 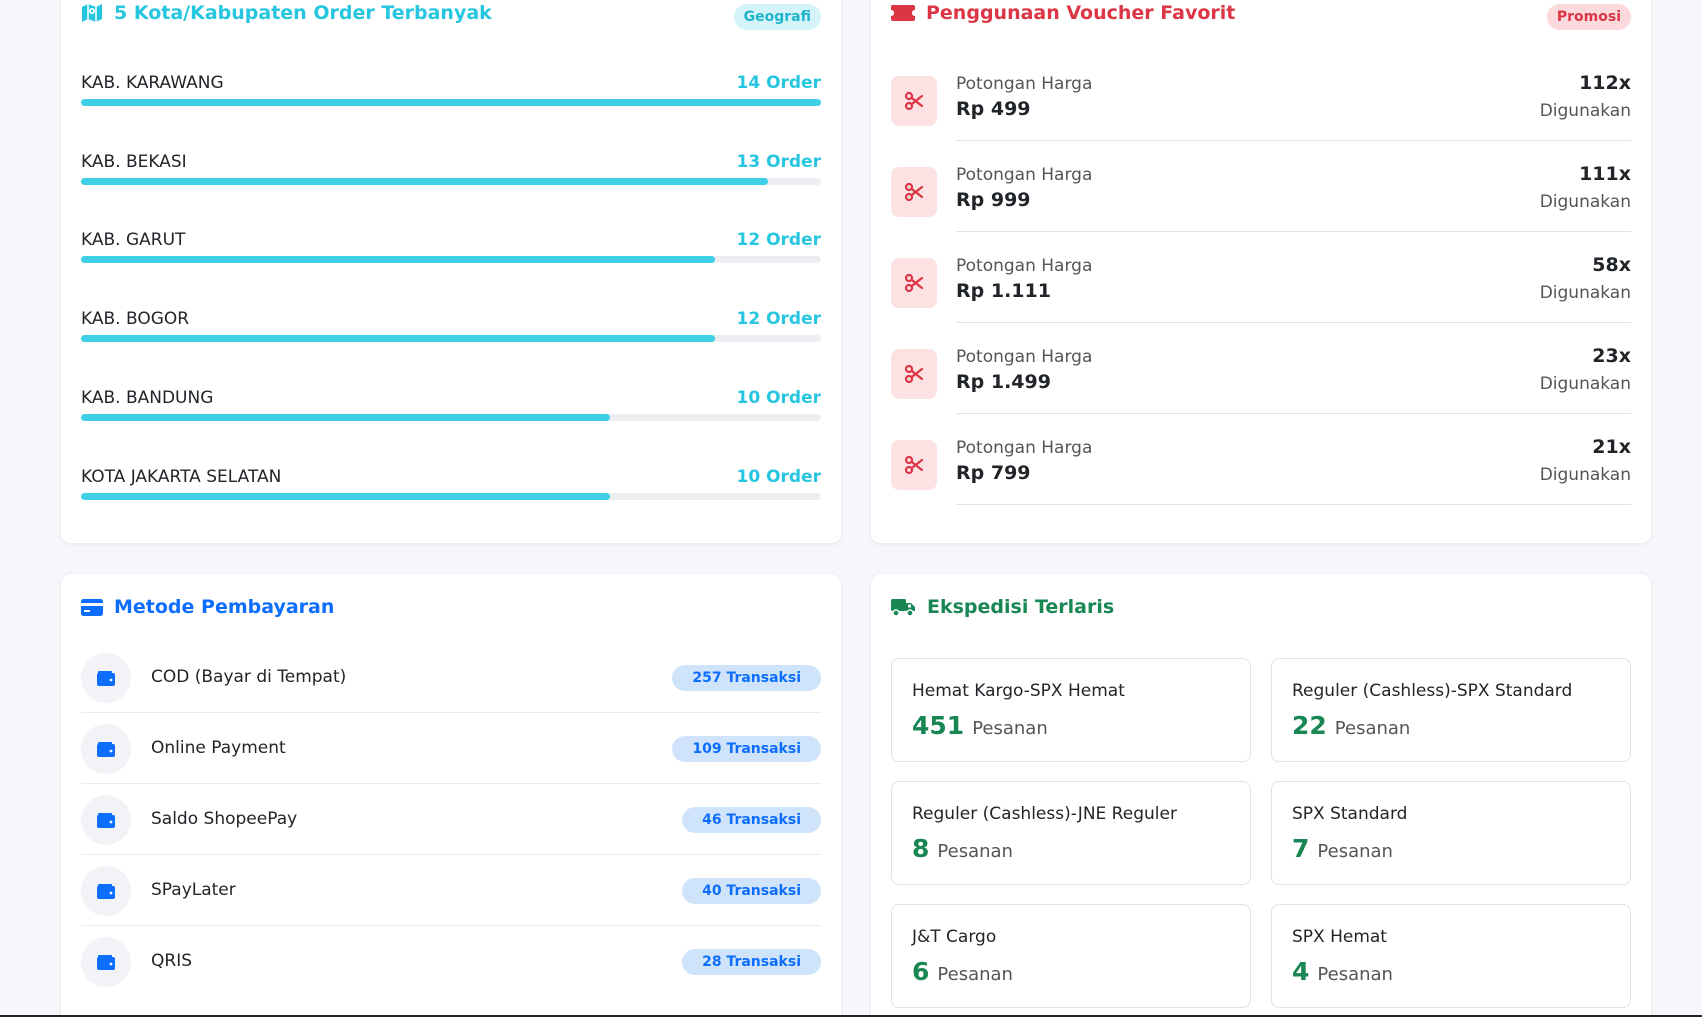 I want to click on courier-order-count: 4, so click(x=1301, y=971).